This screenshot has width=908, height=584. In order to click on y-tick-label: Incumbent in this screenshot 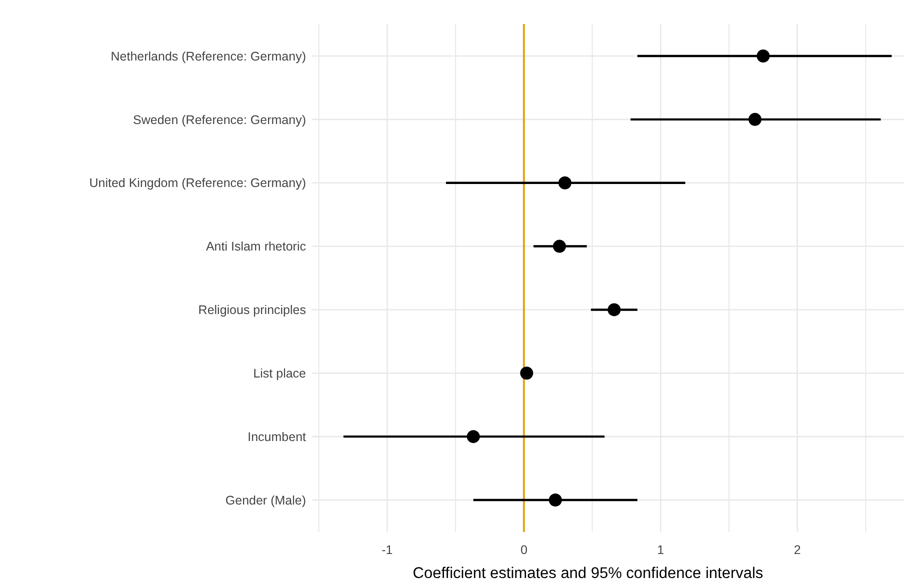, I will do `click(277, 437)`.